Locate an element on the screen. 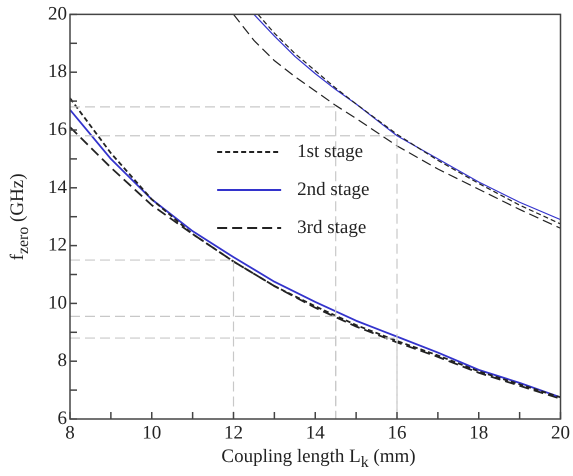 This screenshot has width=573, height=476. y-tick-label: 8 is located at coordinates (62, 361).